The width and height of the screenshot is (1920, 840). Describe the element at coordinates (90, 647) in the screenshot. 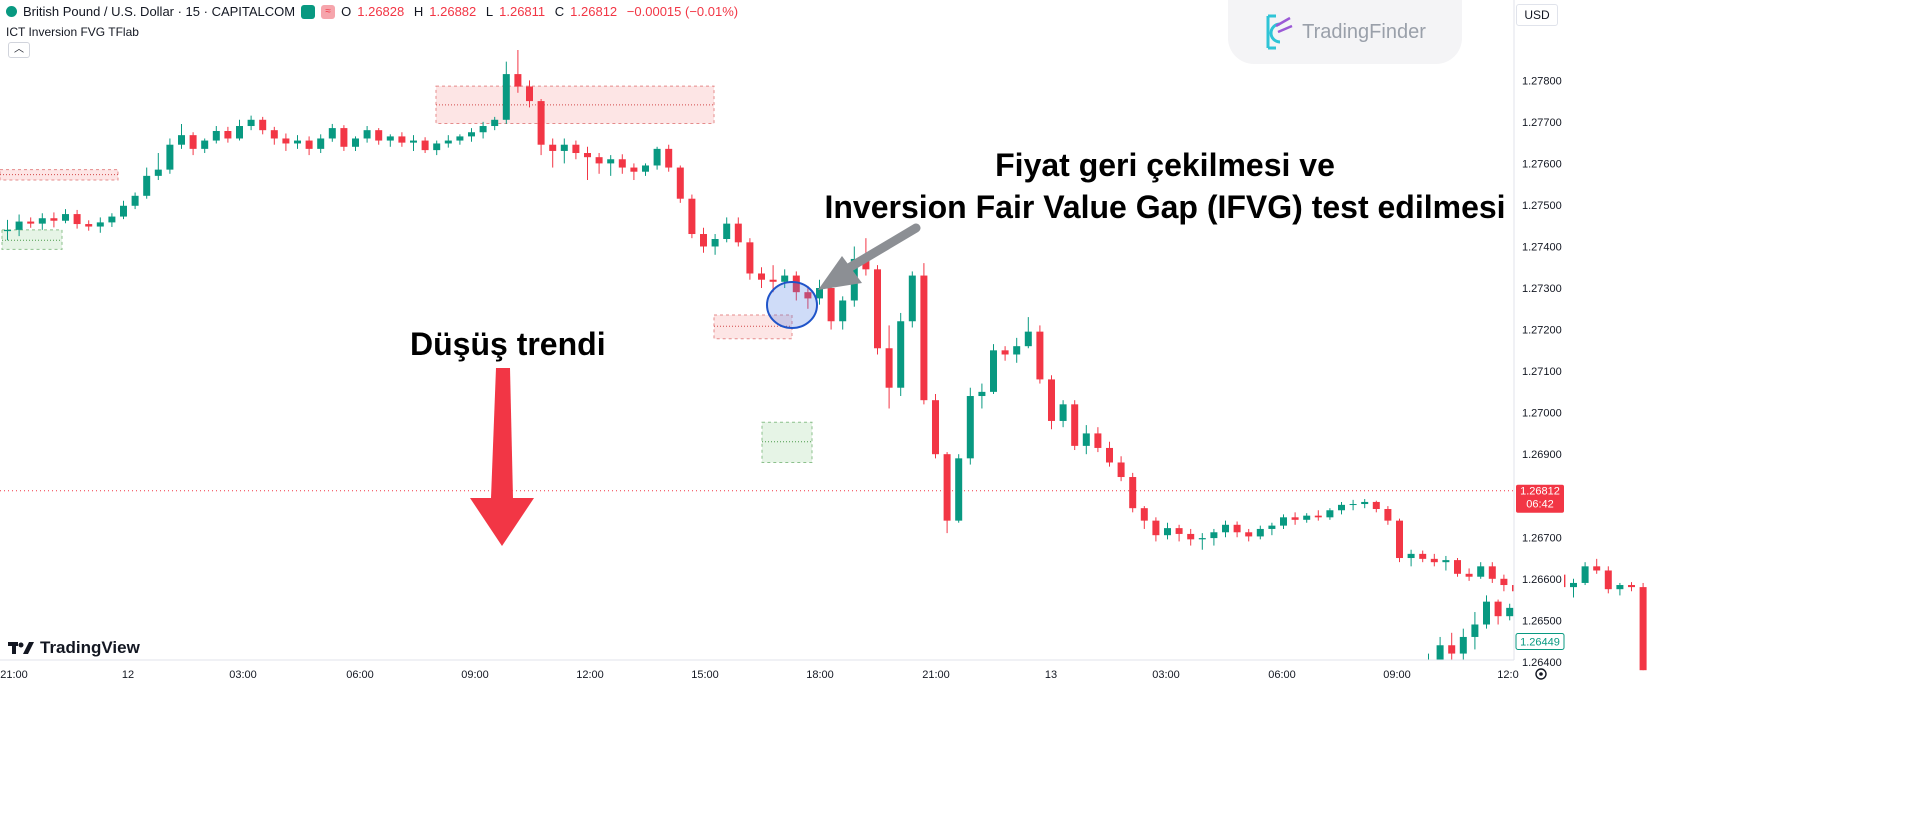

I see `tradingview-brand: TradingView` at that location.